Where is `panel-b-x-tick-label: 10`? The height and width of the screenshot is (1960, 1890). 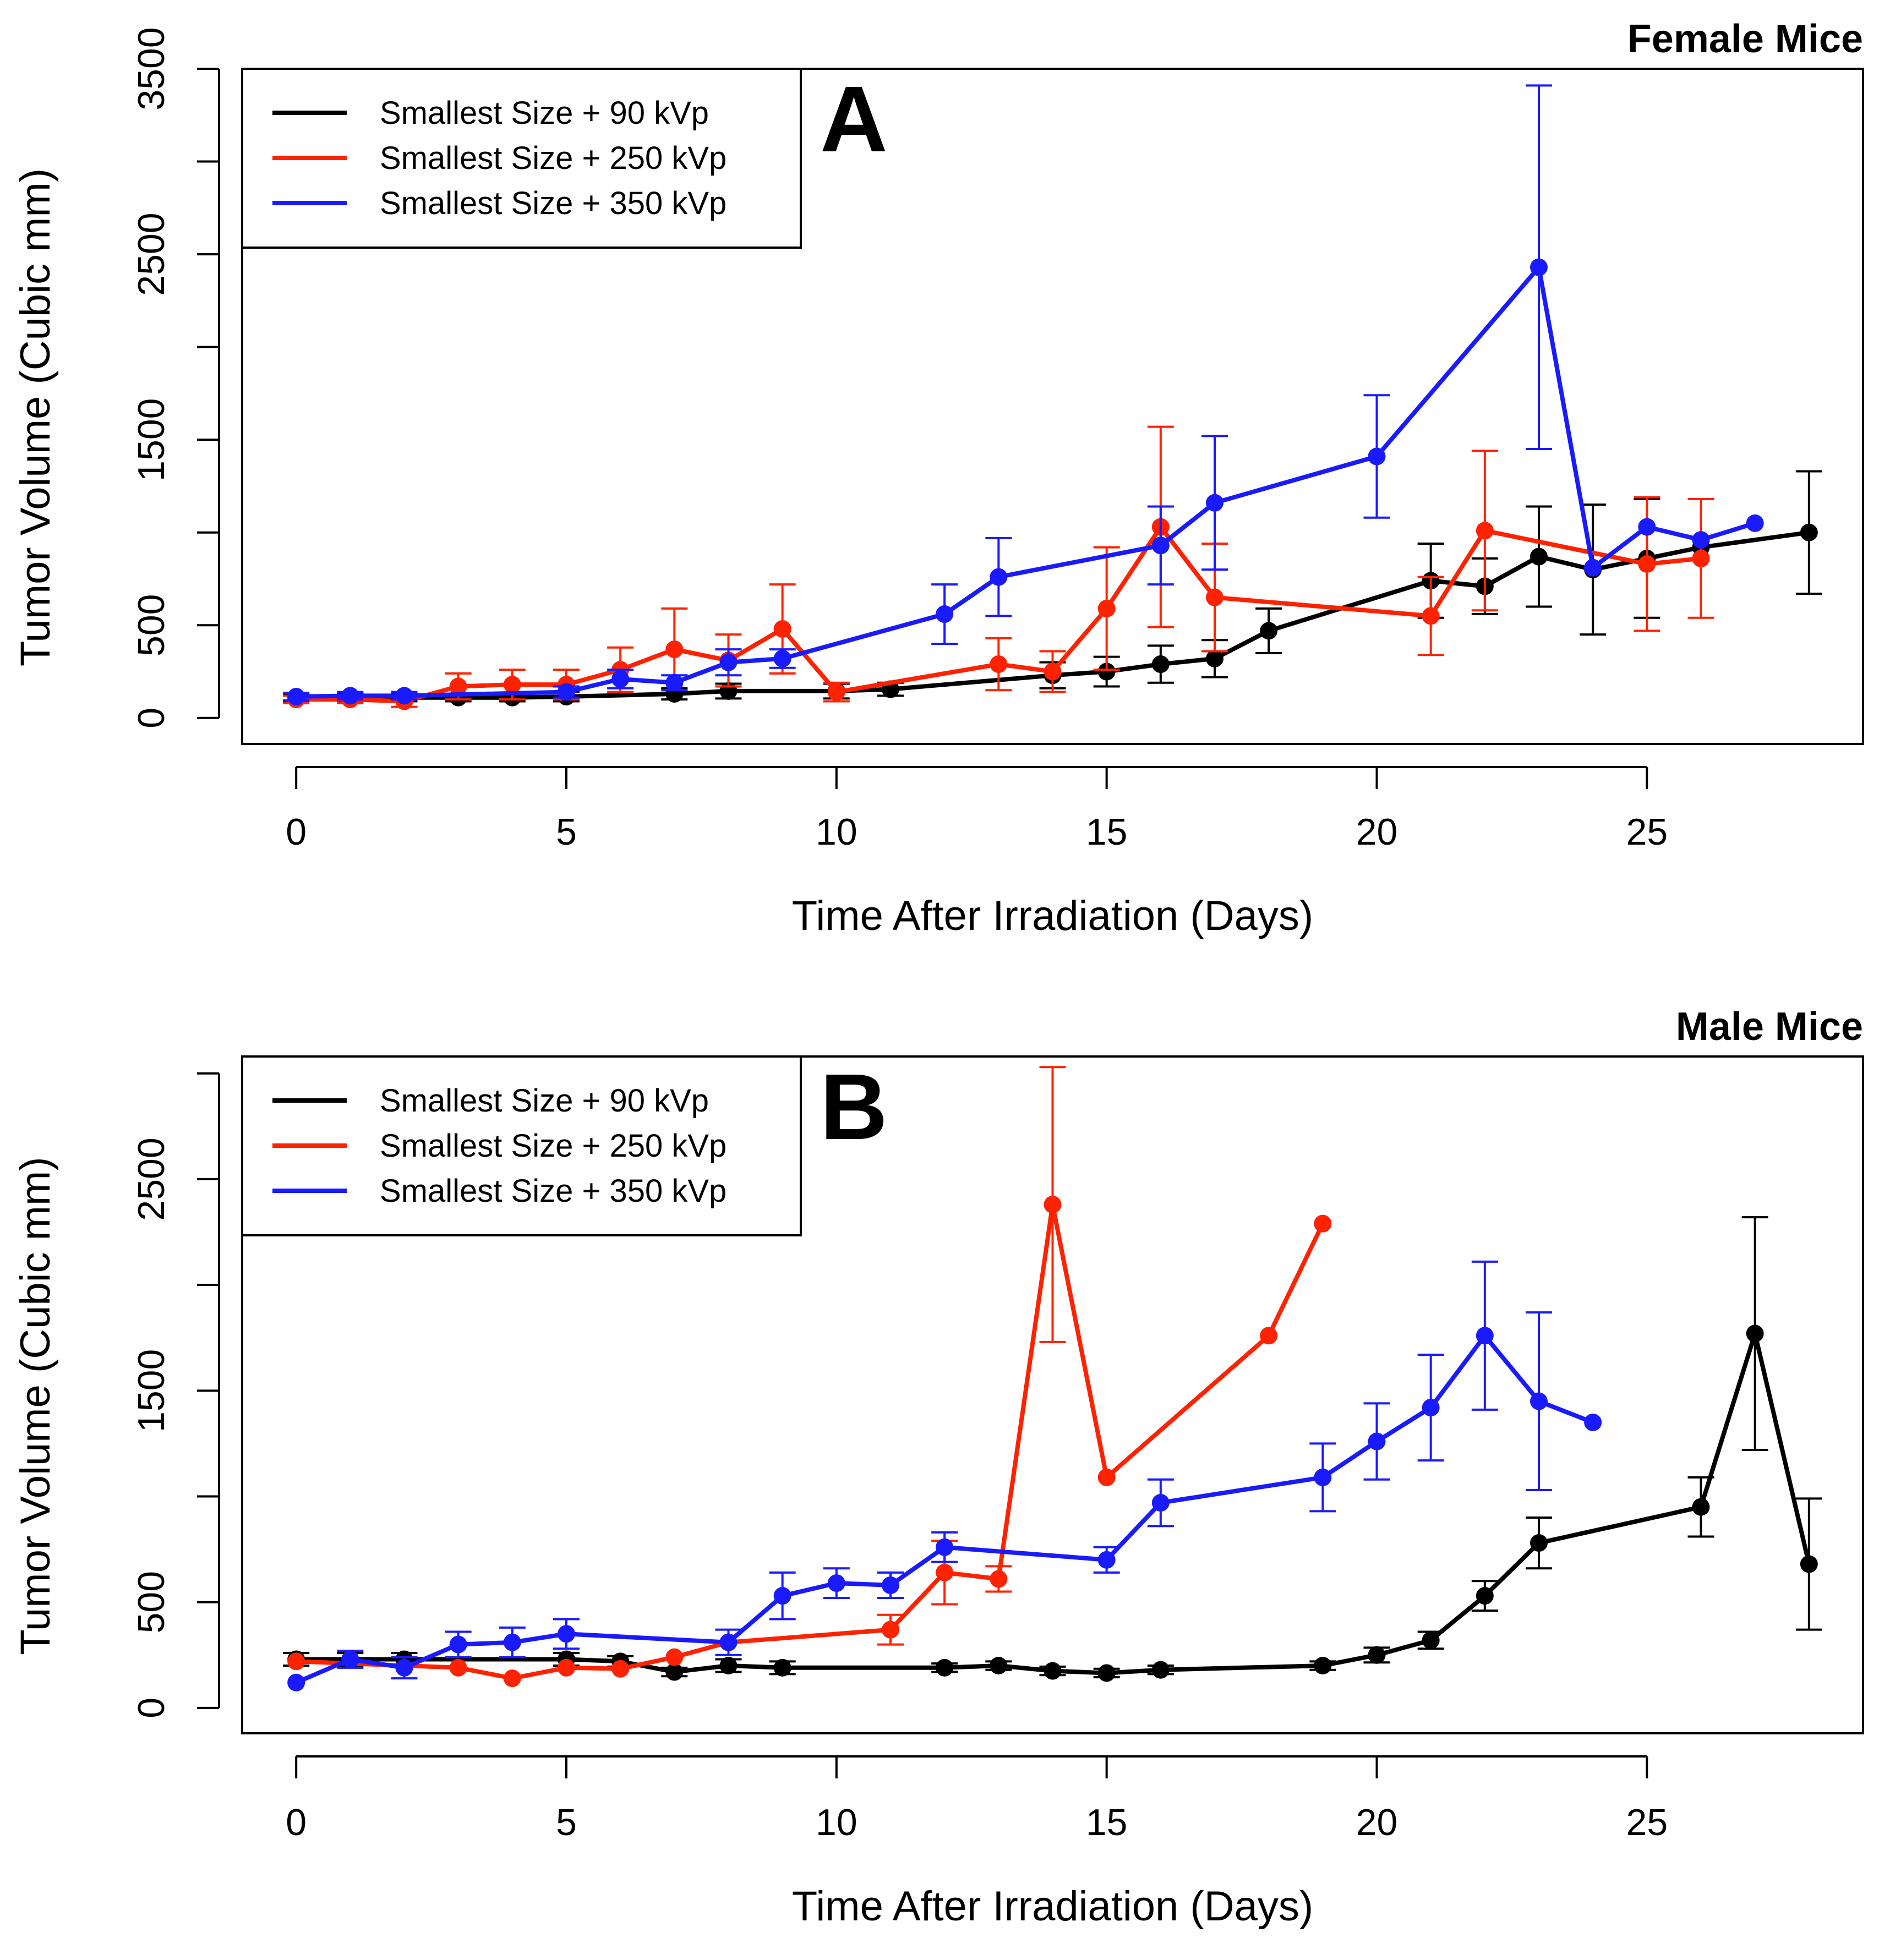 panel-b-x-tick-label: 10 is located at coordinates (836, 1822).